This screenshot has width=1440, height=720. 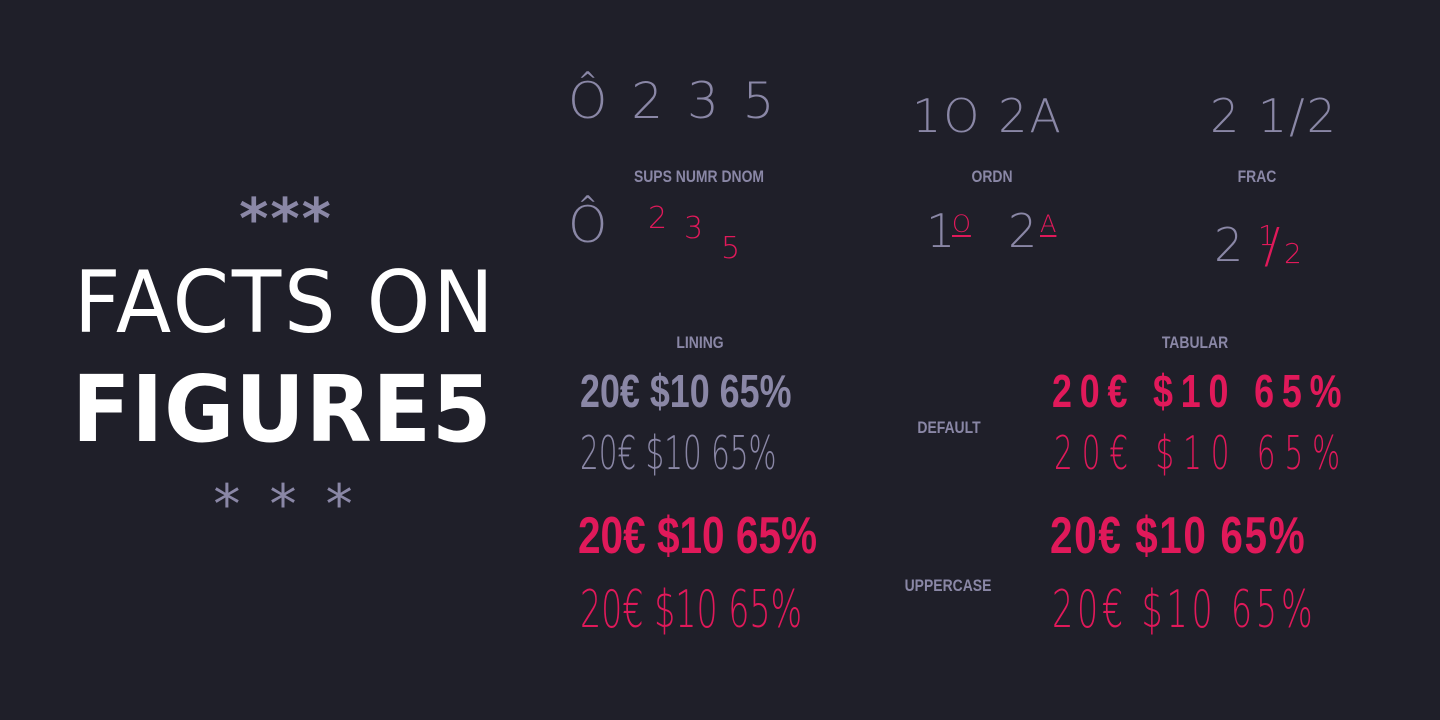 I want to click on tabular-default-bold: 20€ $10 65%, so click(x=1201, y=391).